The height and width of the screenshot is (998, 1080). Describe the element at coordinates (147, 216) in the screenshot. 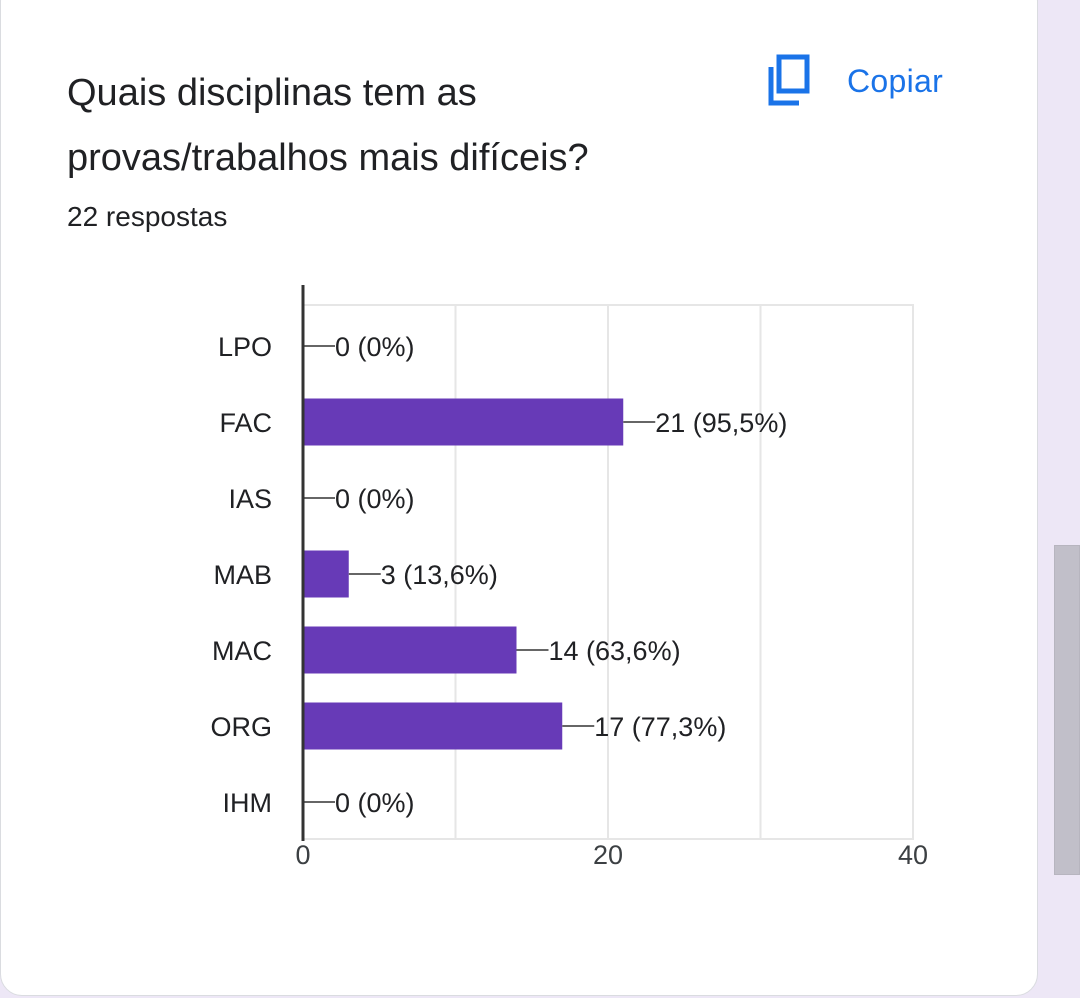

I see `response-count: 22 respostas` at that location.